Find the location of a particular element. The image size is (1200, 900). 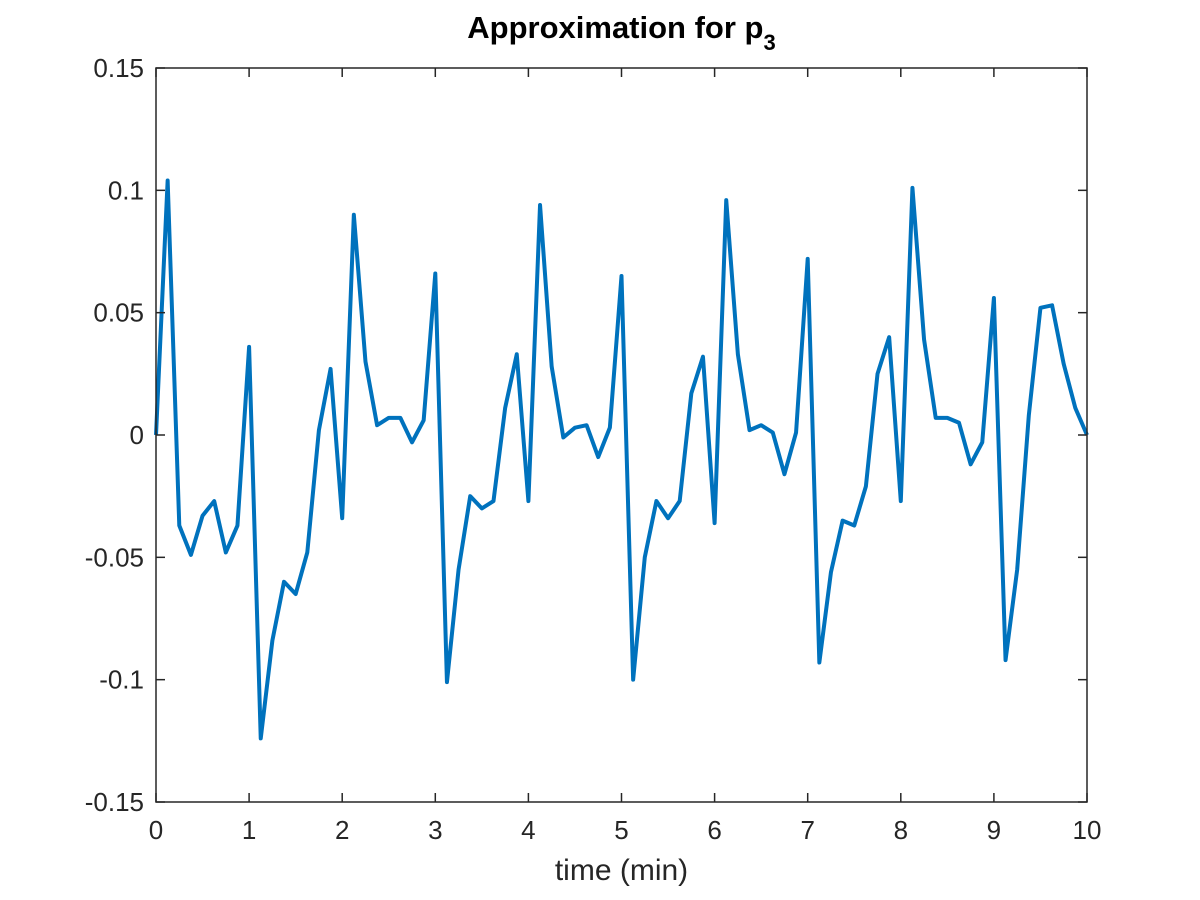

x-tick-label: 9 is located at coordinates (994, 830).